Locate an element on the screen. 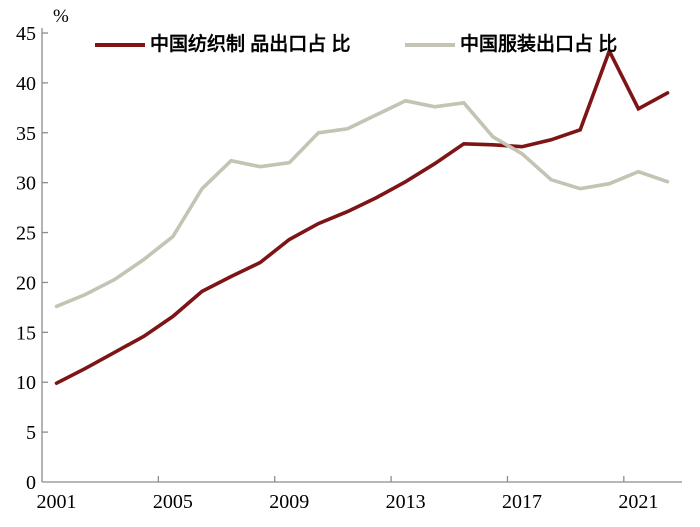 This screenshot has height=527, width=700. y-axis-tick-label: 10 is located at coordinates (26, 383).